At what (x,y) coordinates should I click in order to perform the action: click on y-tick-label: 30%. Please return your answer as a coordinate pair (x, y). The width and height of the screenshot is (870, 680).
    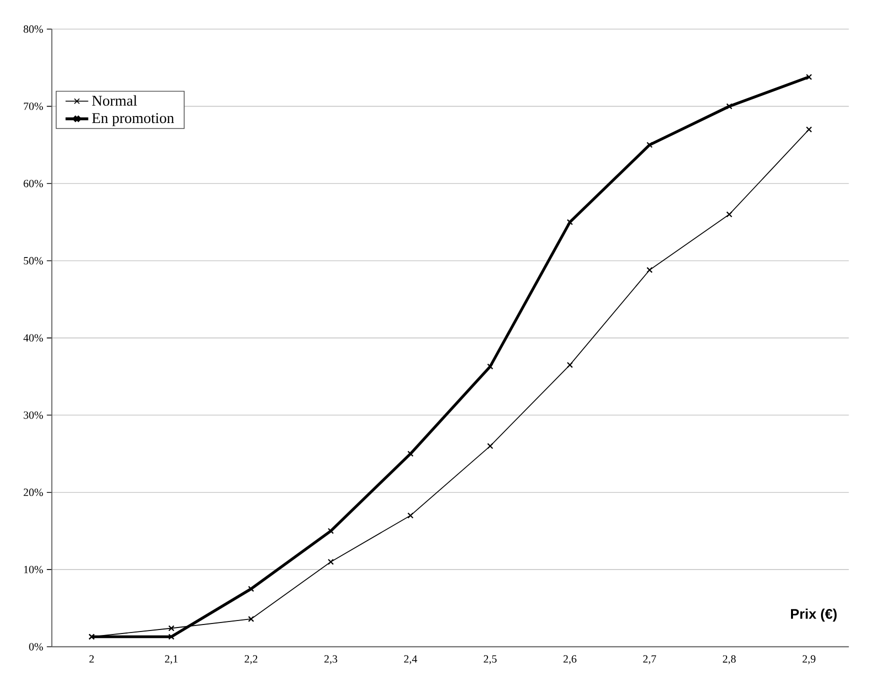
    Looking at the image, I should click on (33, 415).